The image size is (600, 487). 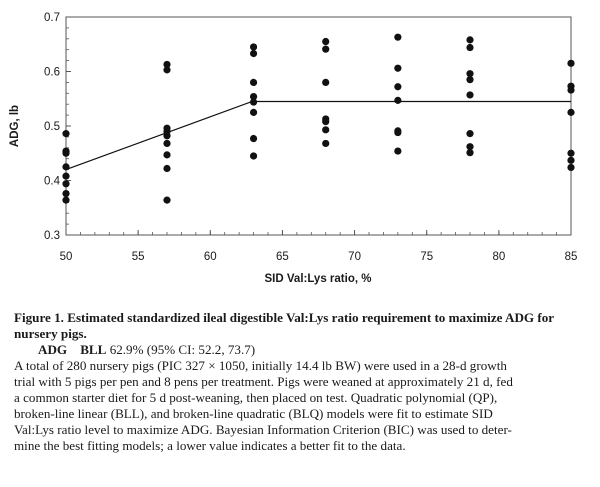 What do you see at coordinates (93, 349) in the screenshot?
I see `bll-abbr: BLL` at bounding box center [93, 349].